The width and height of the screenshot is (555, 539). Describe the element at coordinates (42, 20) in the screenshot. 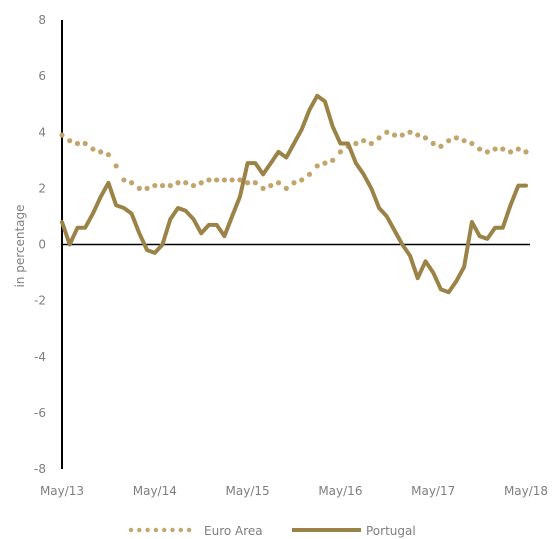

I see `y-tick-label: 8` at that location.